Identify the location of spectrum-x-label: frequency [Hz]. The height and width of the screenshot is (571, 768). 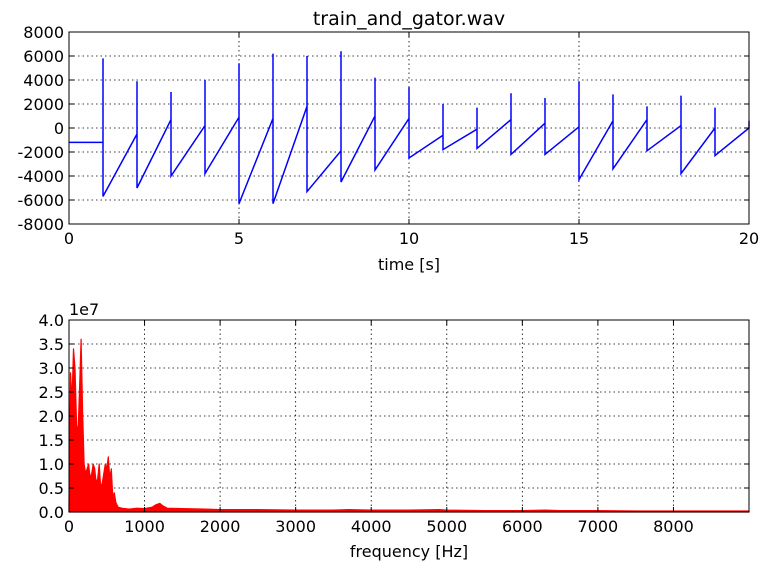
(409, 551).